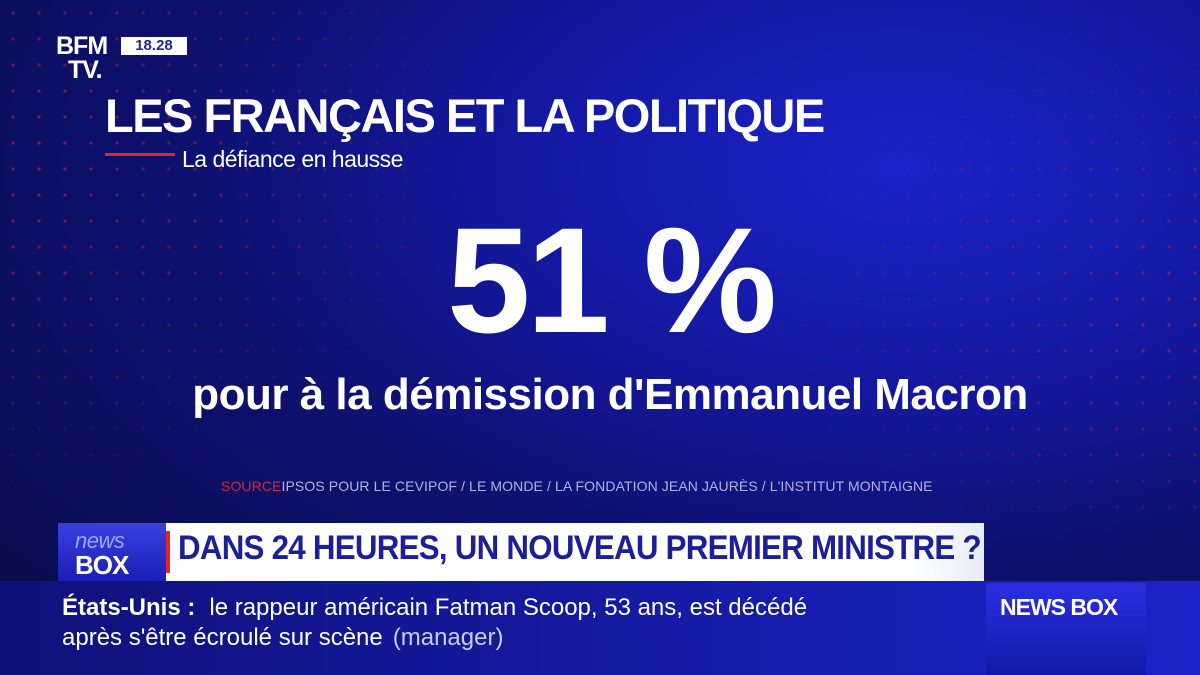 Image resolution: width=1200 pixels, height=675 pixels. Describe the element at coordinates (612, 280) in the screenshot. I see `poll-percentage: 51 %` at that location.